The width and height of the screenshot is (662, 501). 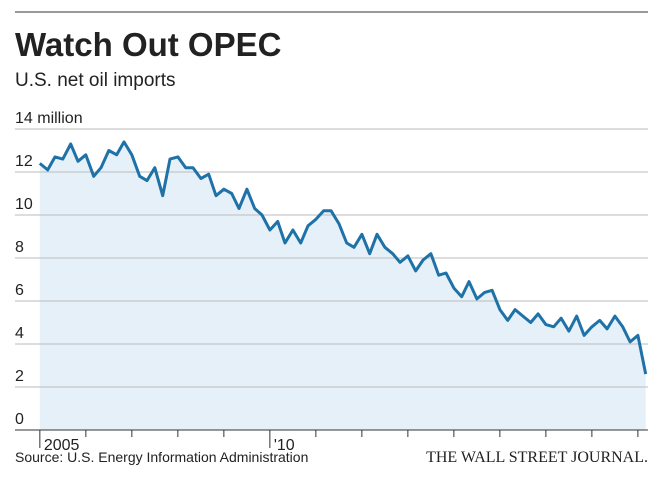 I want to click on x-tick-label: 2005, so click(x=62, y=445).